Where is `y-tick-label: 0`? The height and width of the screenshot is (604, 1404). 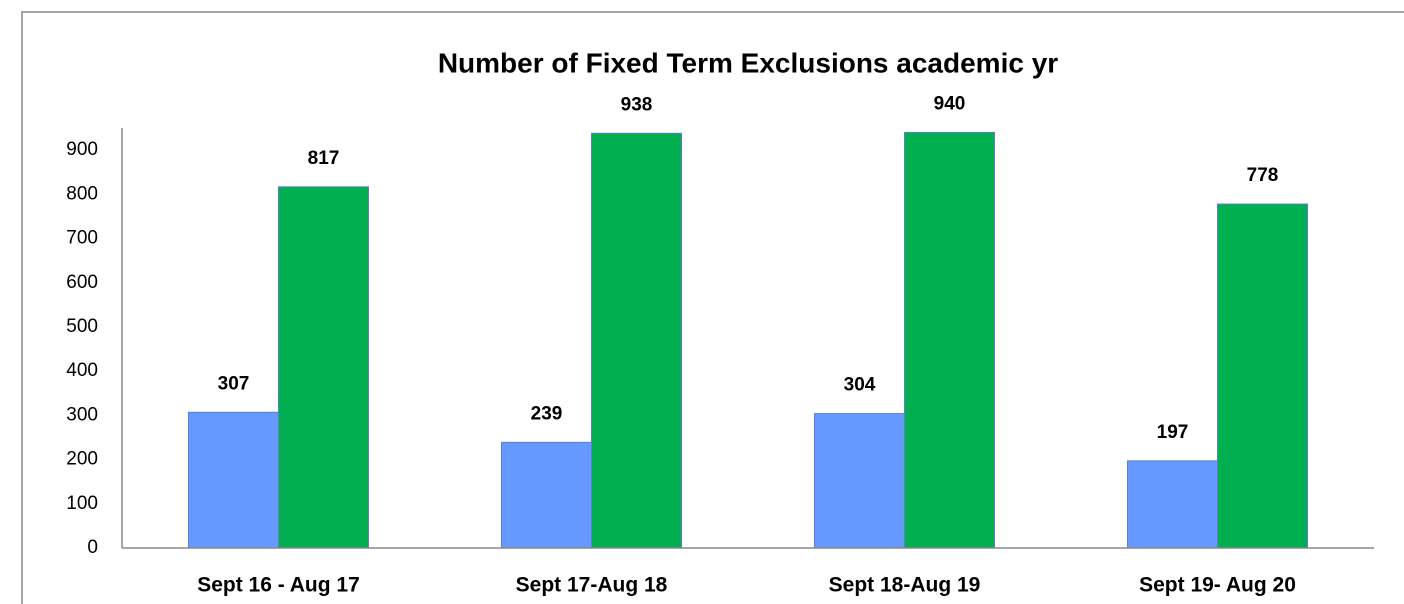 y-tick-label: 0 is located at coordinates (92, 547).